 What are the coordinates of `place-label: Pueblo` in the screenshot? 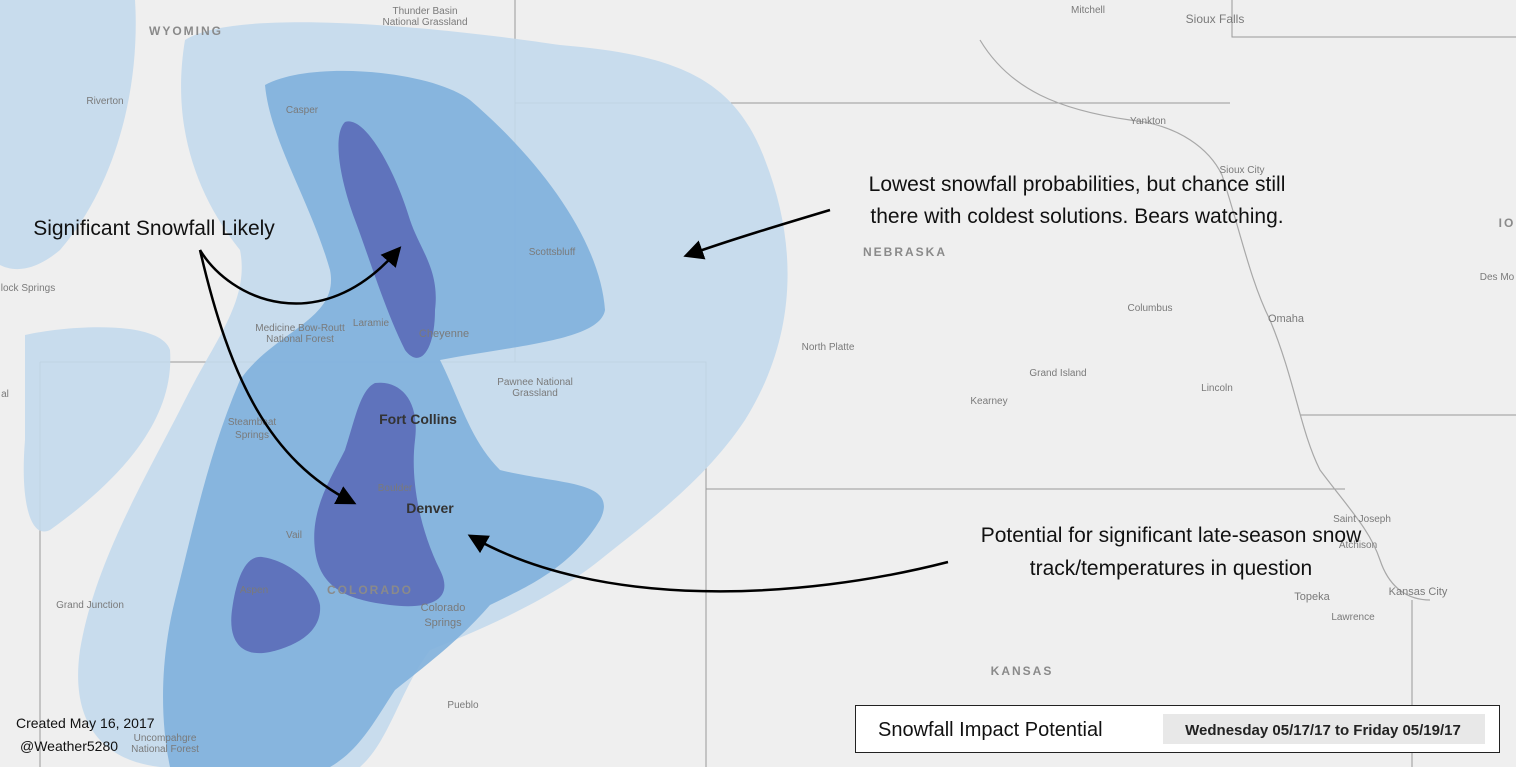 It's located at (463, 705).